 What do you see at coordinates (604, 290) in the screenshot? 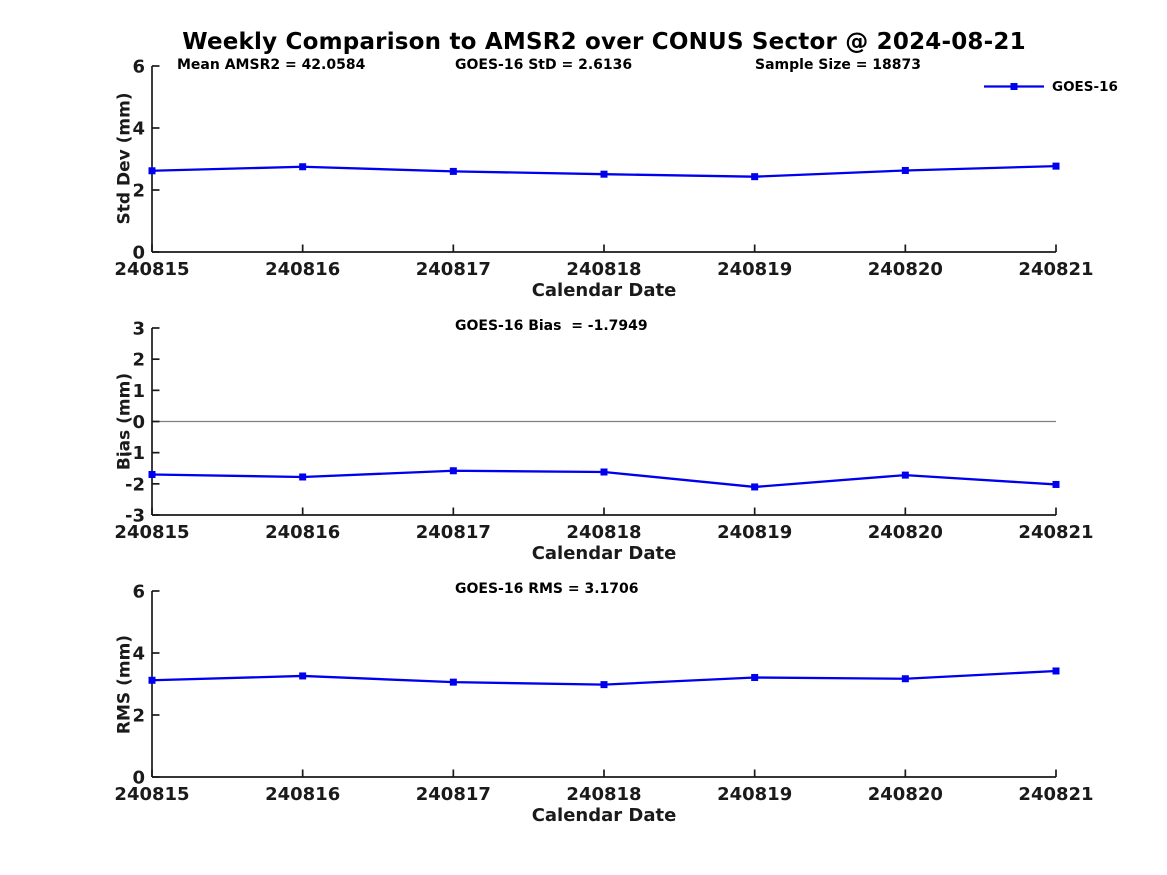
I see `xlabel-calendar-date-1: Calendar Date` at bounding box center [604, 290].